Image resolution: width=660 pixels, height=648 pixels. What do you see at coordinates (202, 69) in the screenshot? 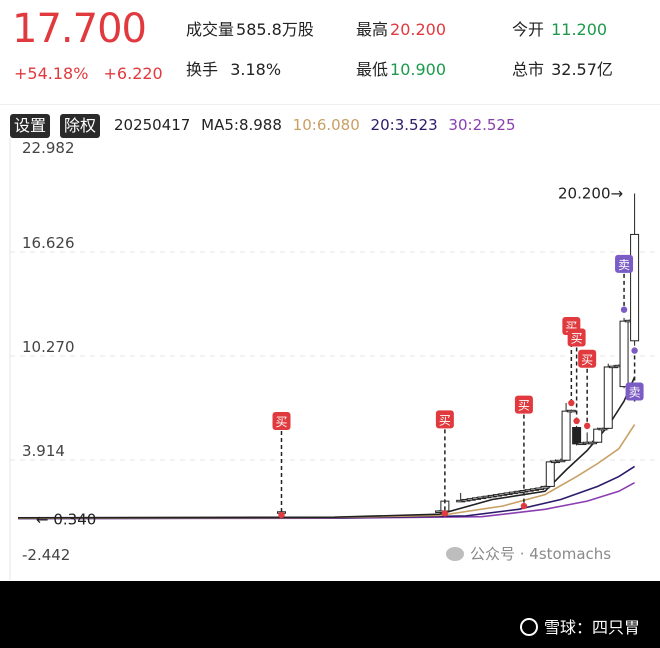
I see `turnover-label: 换手` at bounding box center [202, 69].